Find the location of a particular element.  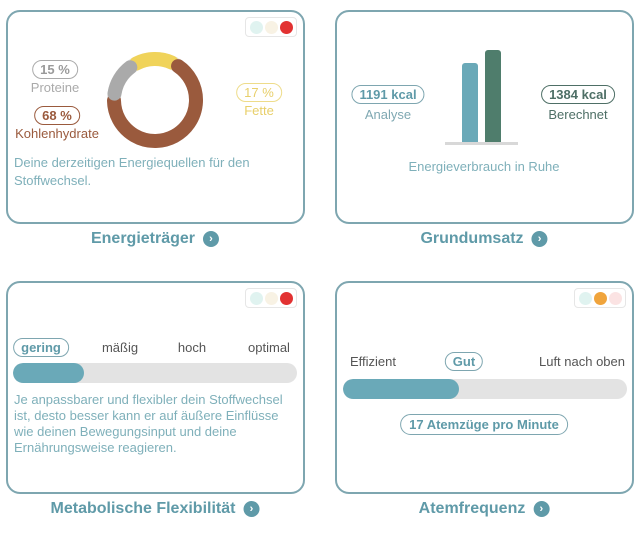

energy-donut-chart is located at coordinates (155, 100).